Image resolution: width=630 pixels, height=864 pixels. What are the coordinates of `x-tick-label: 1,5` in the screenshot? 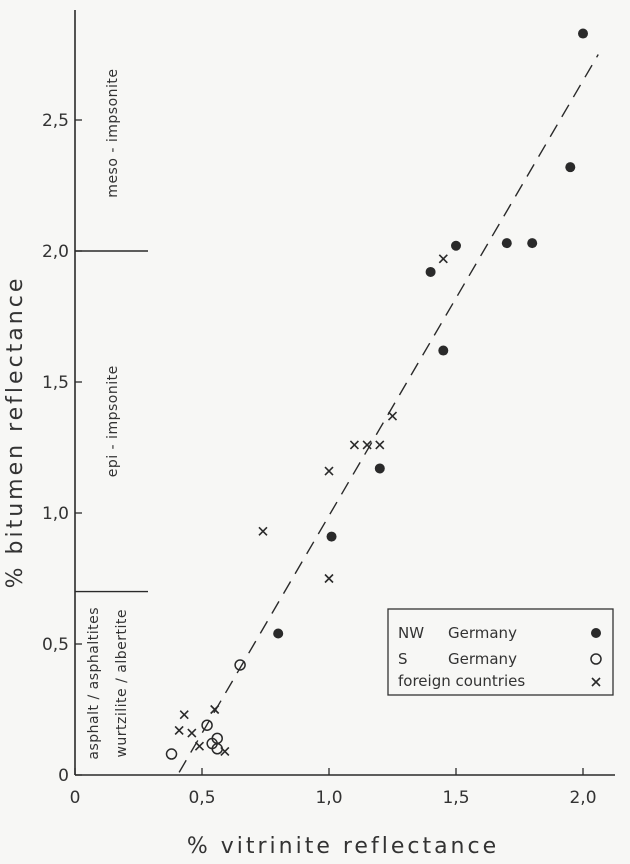 It's located at (455, 798).